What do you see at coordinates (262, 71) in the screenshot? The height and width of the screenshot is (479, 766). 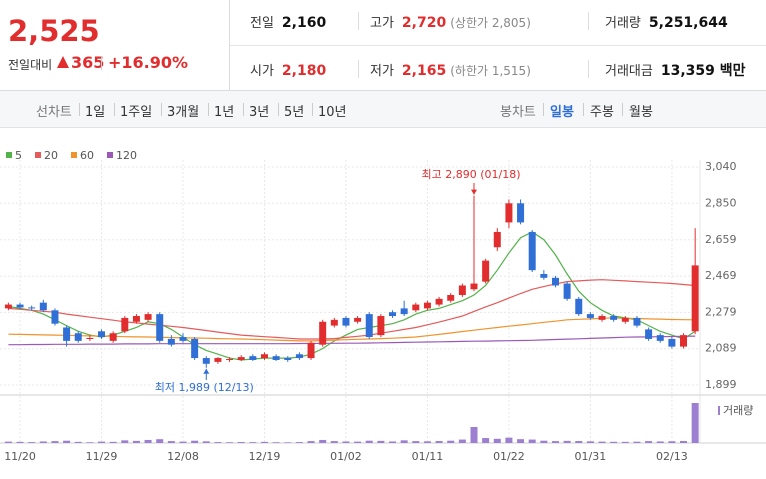 I see `label: 시가` at bounding box center [262, 71].